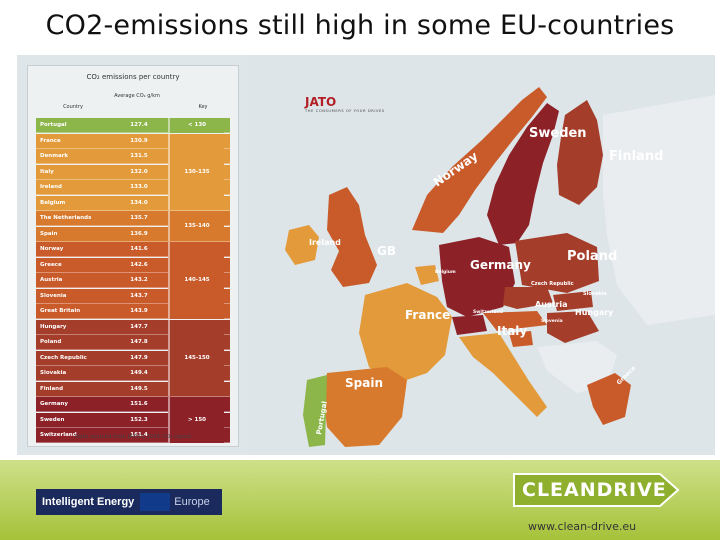 The width and height of the screenshot is (720, 540). I want to click on row-country: Norway, so click(52, 249).